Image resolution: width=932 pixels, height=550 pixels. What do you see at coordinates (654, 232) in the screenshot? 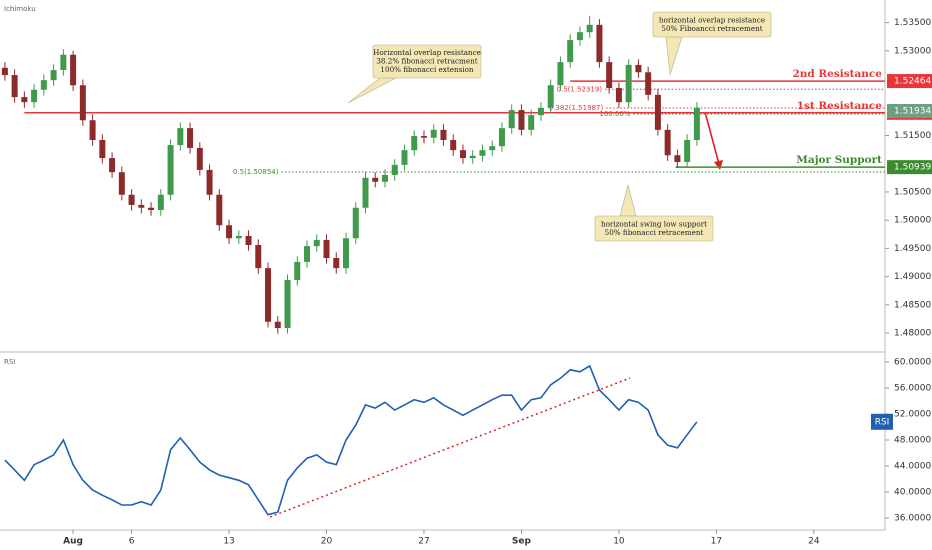
I see `callout-text: 50% fibonacci retracement` at bounding box center [654, 232].